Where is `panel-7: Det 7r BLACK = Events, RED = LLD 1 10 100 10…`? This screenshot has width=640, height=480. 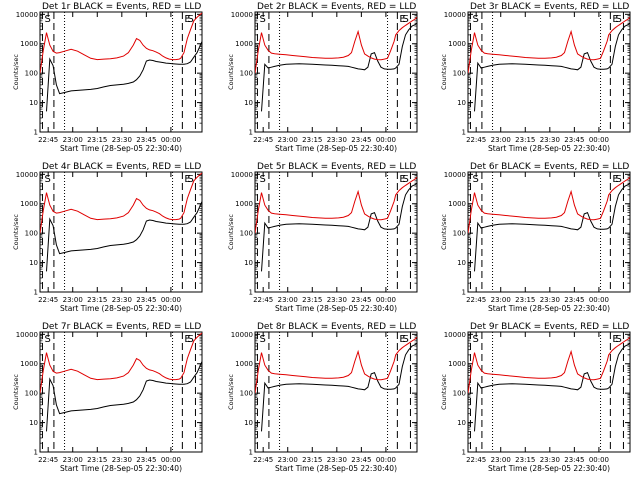 panel-7: Det 7r BLACK = Events, RED = LLD 1 10 100 10… is located at coordinates (107, 397).